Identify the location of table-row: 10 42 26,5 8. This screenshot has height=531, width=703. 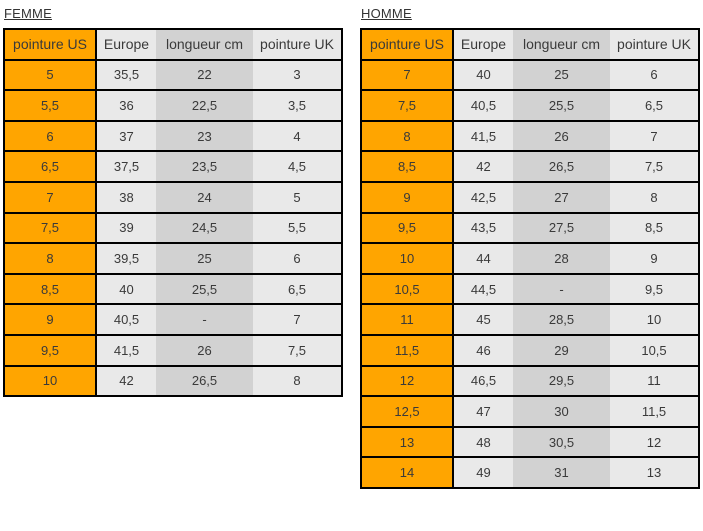
(173, 381).